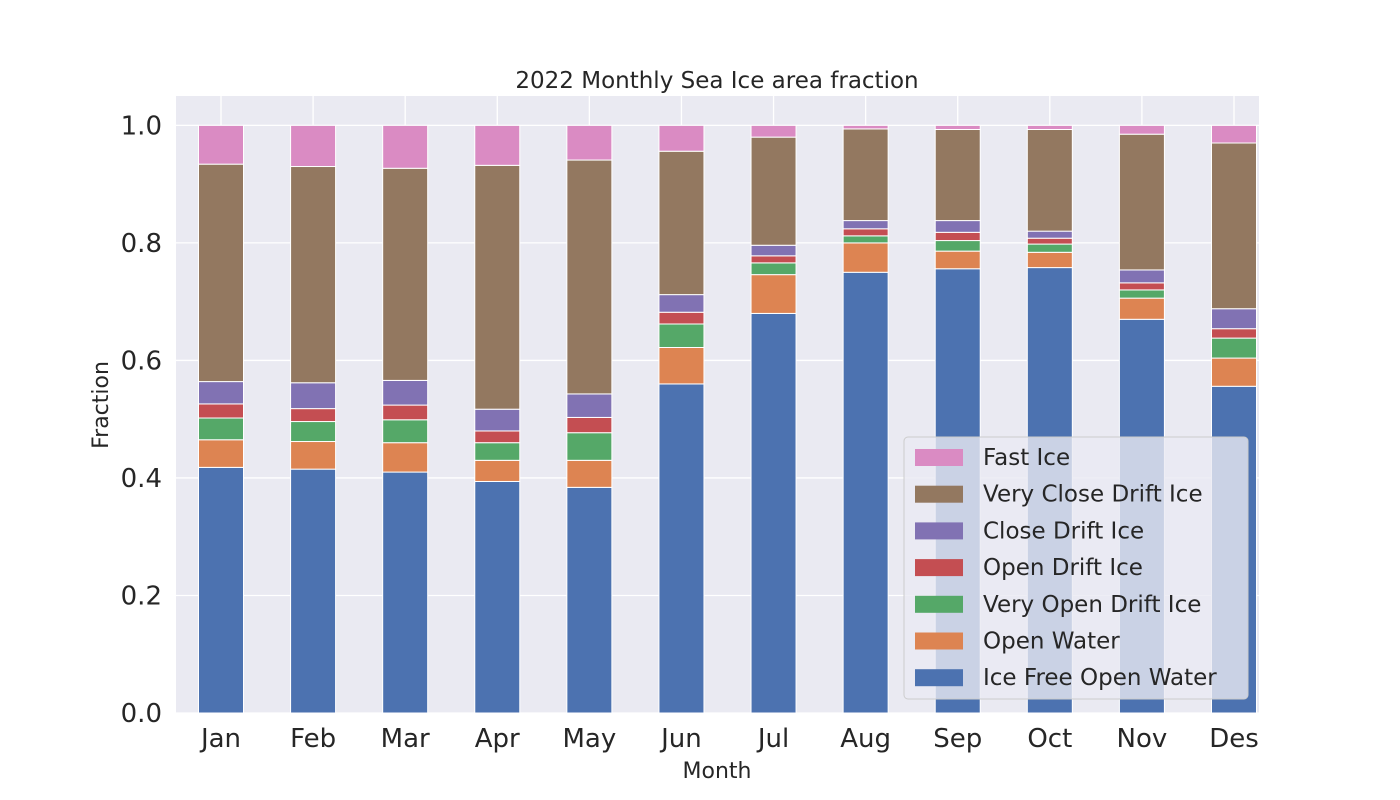 The height and width of the screenshot is (800, 1400). Describe the element at coordinates (1051, 642) in the screenshot. I see `legend-label: Open Water` at that location.